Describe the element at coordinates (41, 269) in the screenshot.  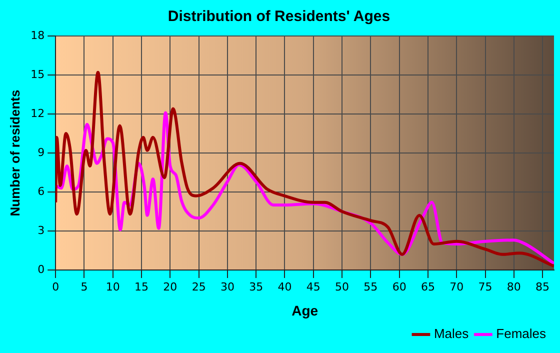
I see `y-tick-label: 0` at that location.